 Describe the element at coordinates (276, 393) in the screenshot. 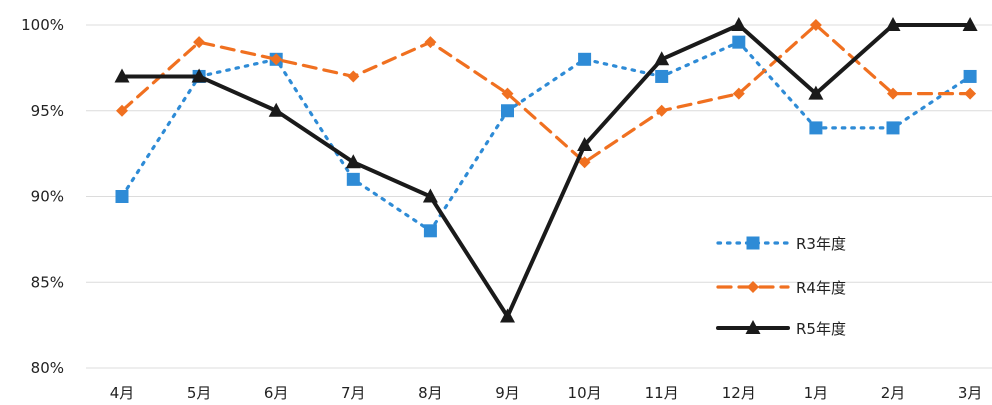

I see `x-tick-label: 6月` at that location.